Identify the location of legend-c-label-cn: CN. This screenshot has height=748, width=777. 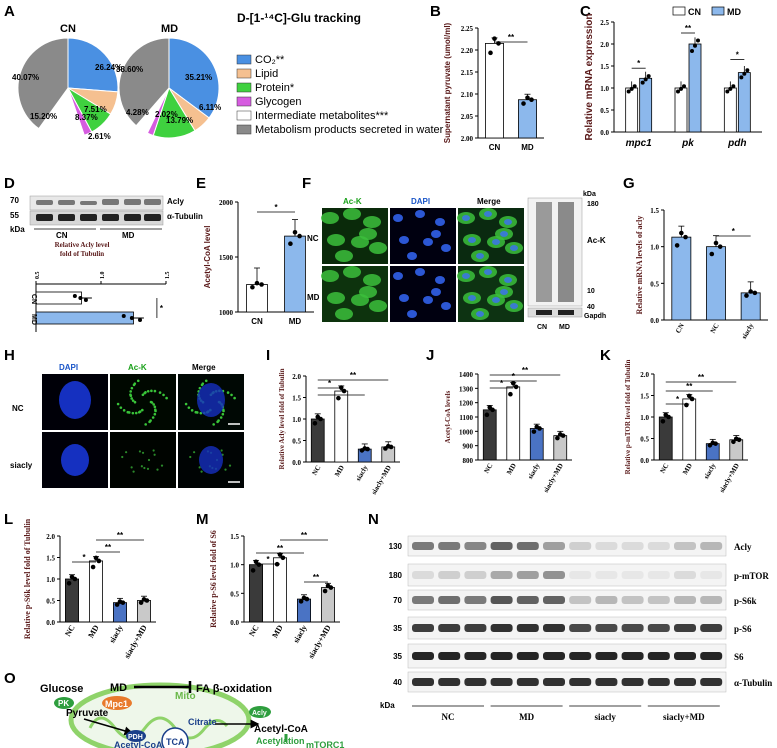
(694, 12).